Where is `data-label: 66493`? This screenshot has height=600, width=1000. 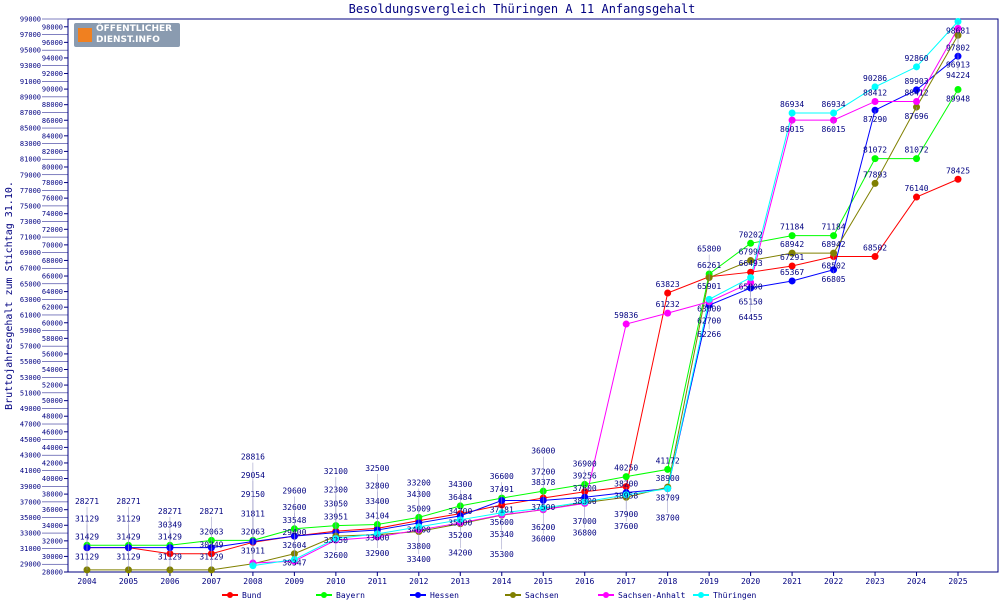 data-label: 66493 is located at coordinates (751, 263).